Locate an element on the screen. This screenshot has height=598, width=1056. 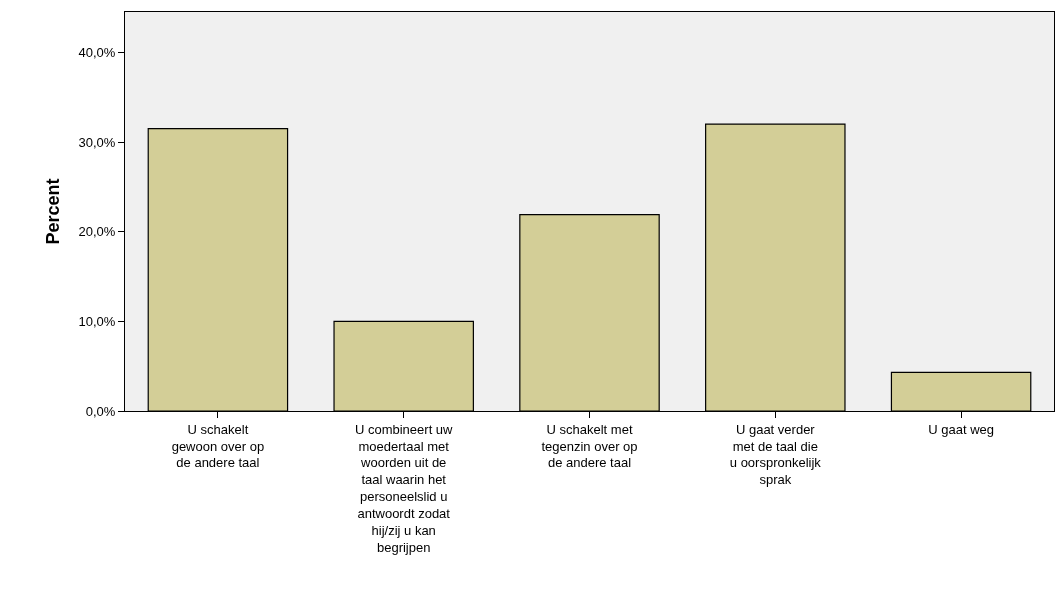
y-tick-label: 0,0% is located at coordinates (100, 411).